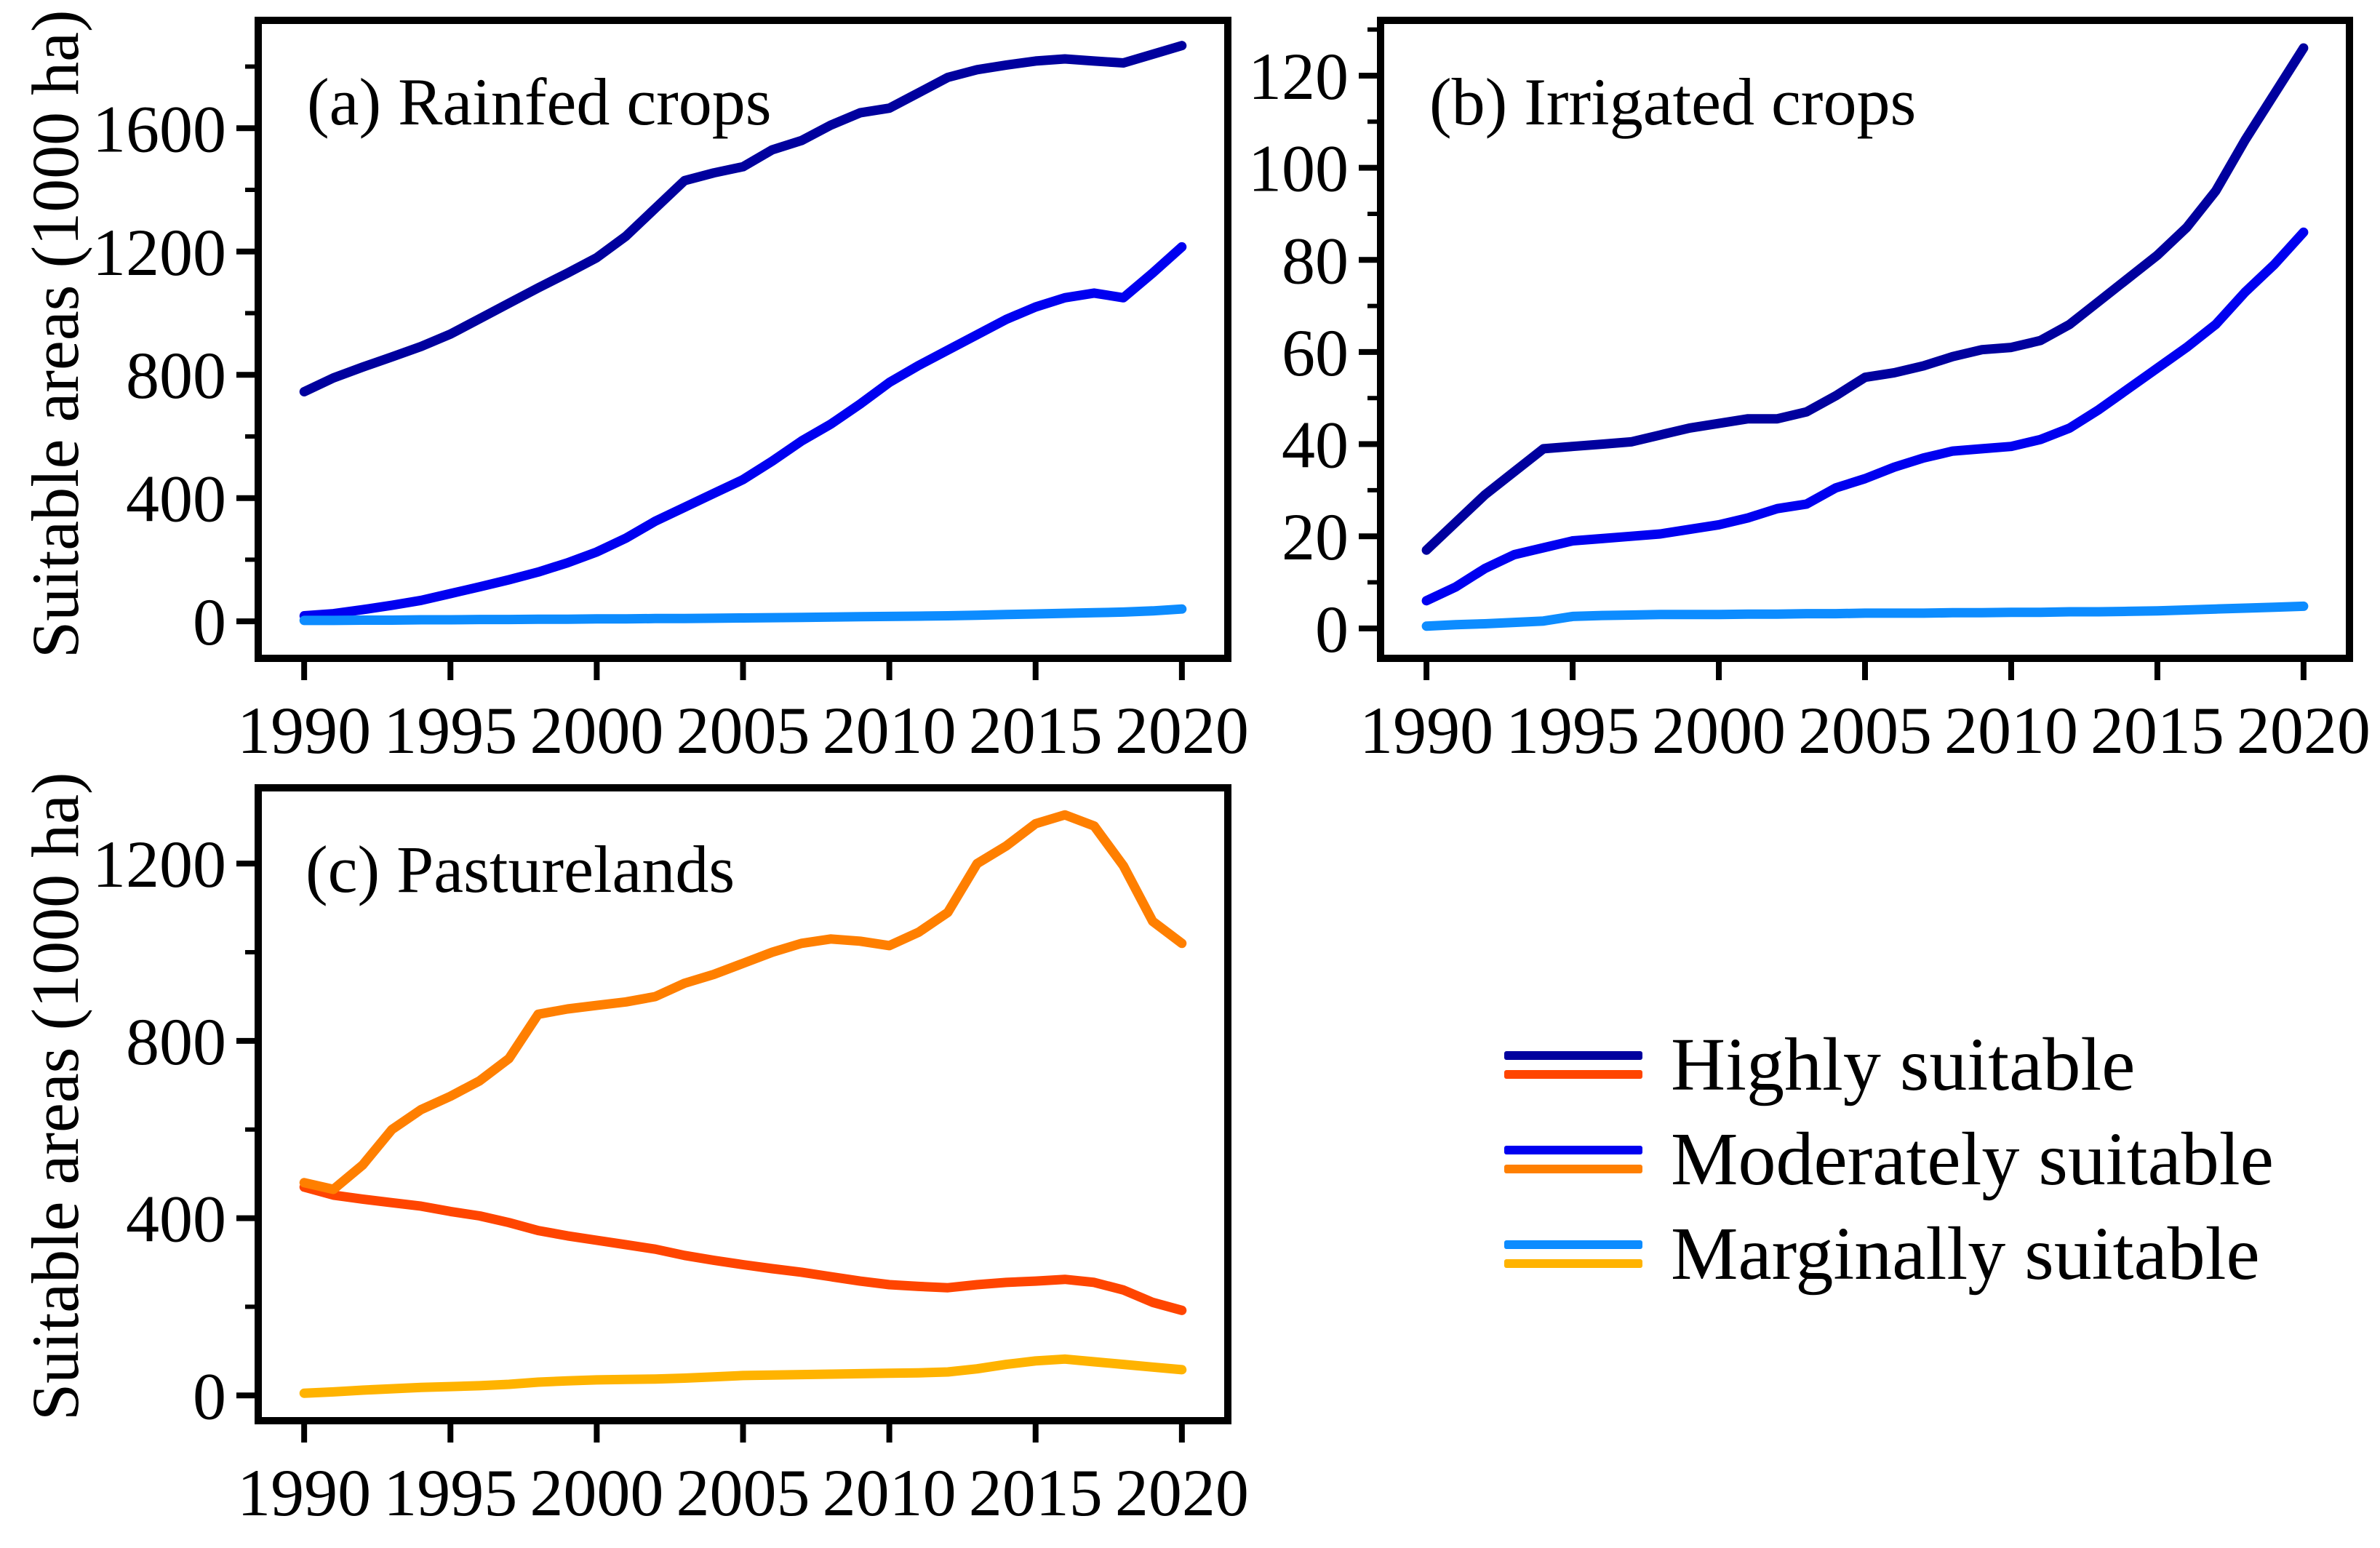 The height and width of the screenshot is (1548, 2380). I want to click on legend-swatches-marginally, so click(1587, 1254).